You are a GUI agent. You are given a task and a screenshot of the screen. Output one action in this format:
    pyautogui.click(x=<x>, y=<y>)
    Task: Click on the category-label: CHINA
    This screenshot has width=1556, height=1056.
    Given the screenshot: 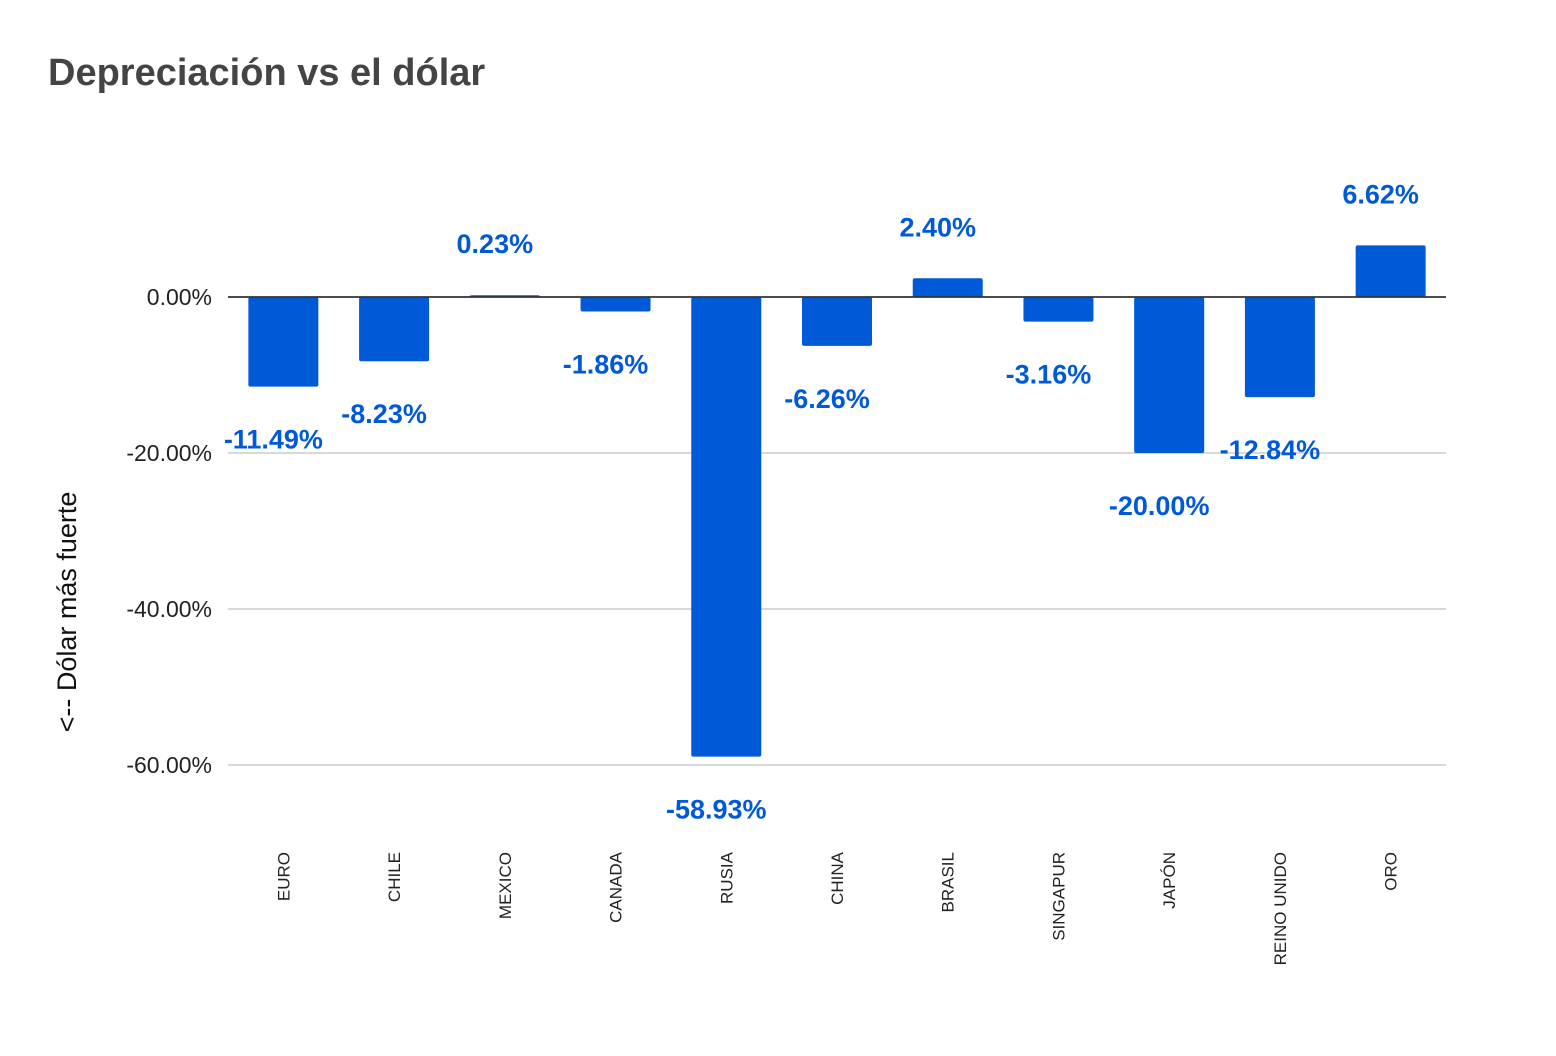 What is the action you would take?
    pyautogui.click(x=837, y=878)
    